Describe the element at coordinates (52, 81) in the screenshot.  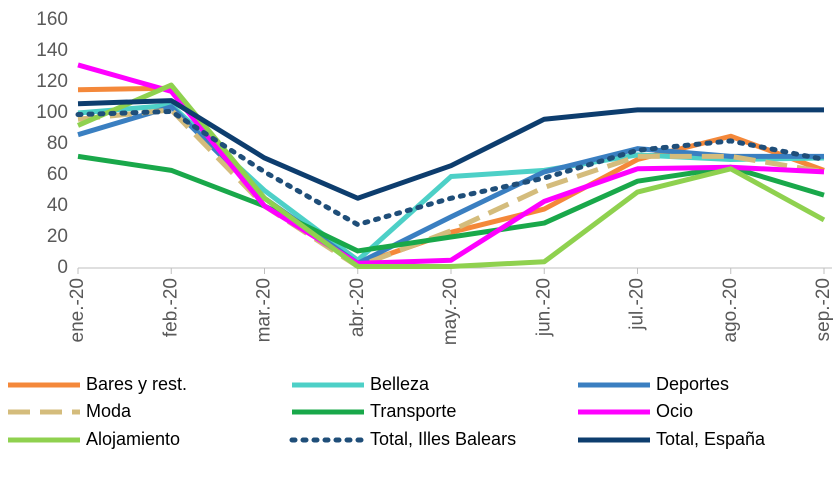
I see `y-tick-label: 120` at that location.